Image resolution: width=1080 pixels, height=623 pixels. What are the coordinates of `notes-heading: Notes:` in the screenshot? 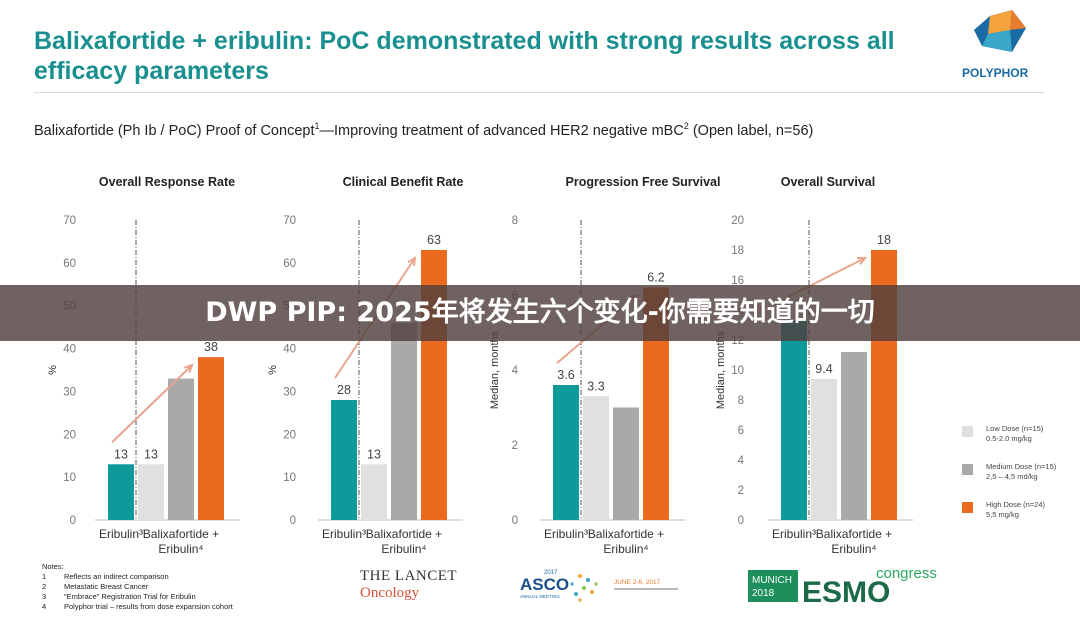 It's located at (53, 566).